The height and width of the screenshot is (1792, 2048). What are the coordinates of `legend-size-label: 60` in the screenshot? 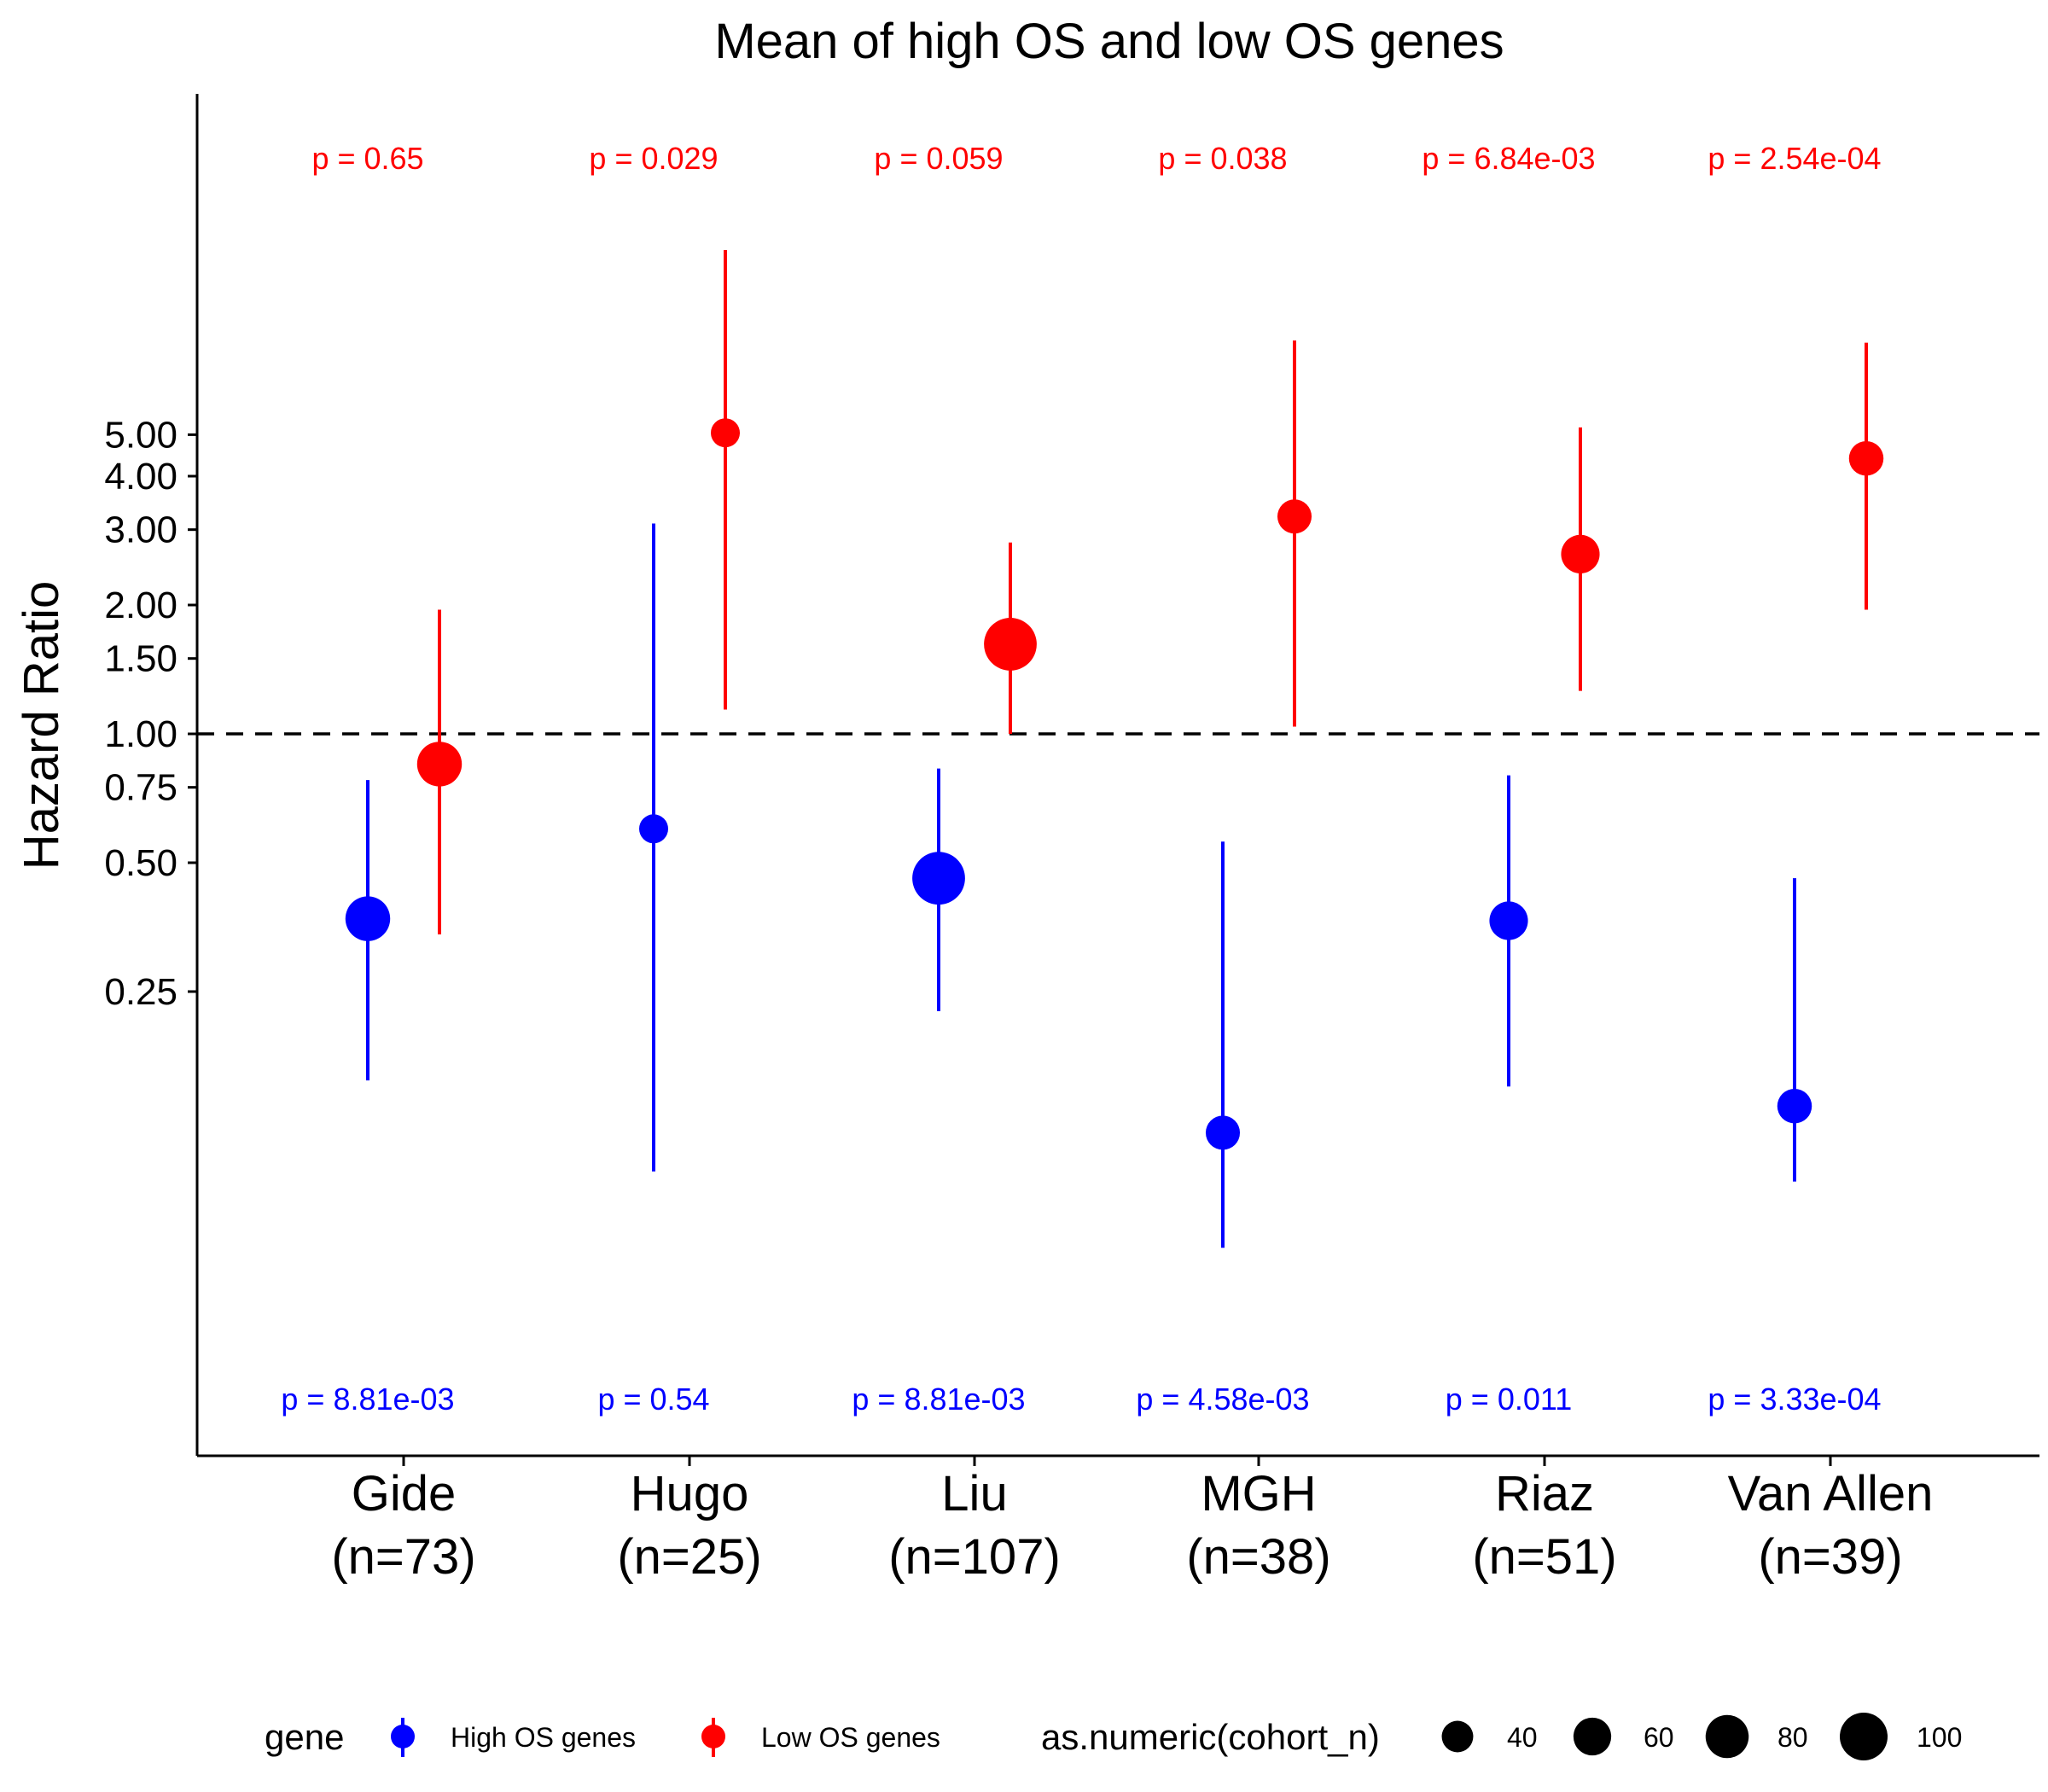 It's located at (1659, 1737).